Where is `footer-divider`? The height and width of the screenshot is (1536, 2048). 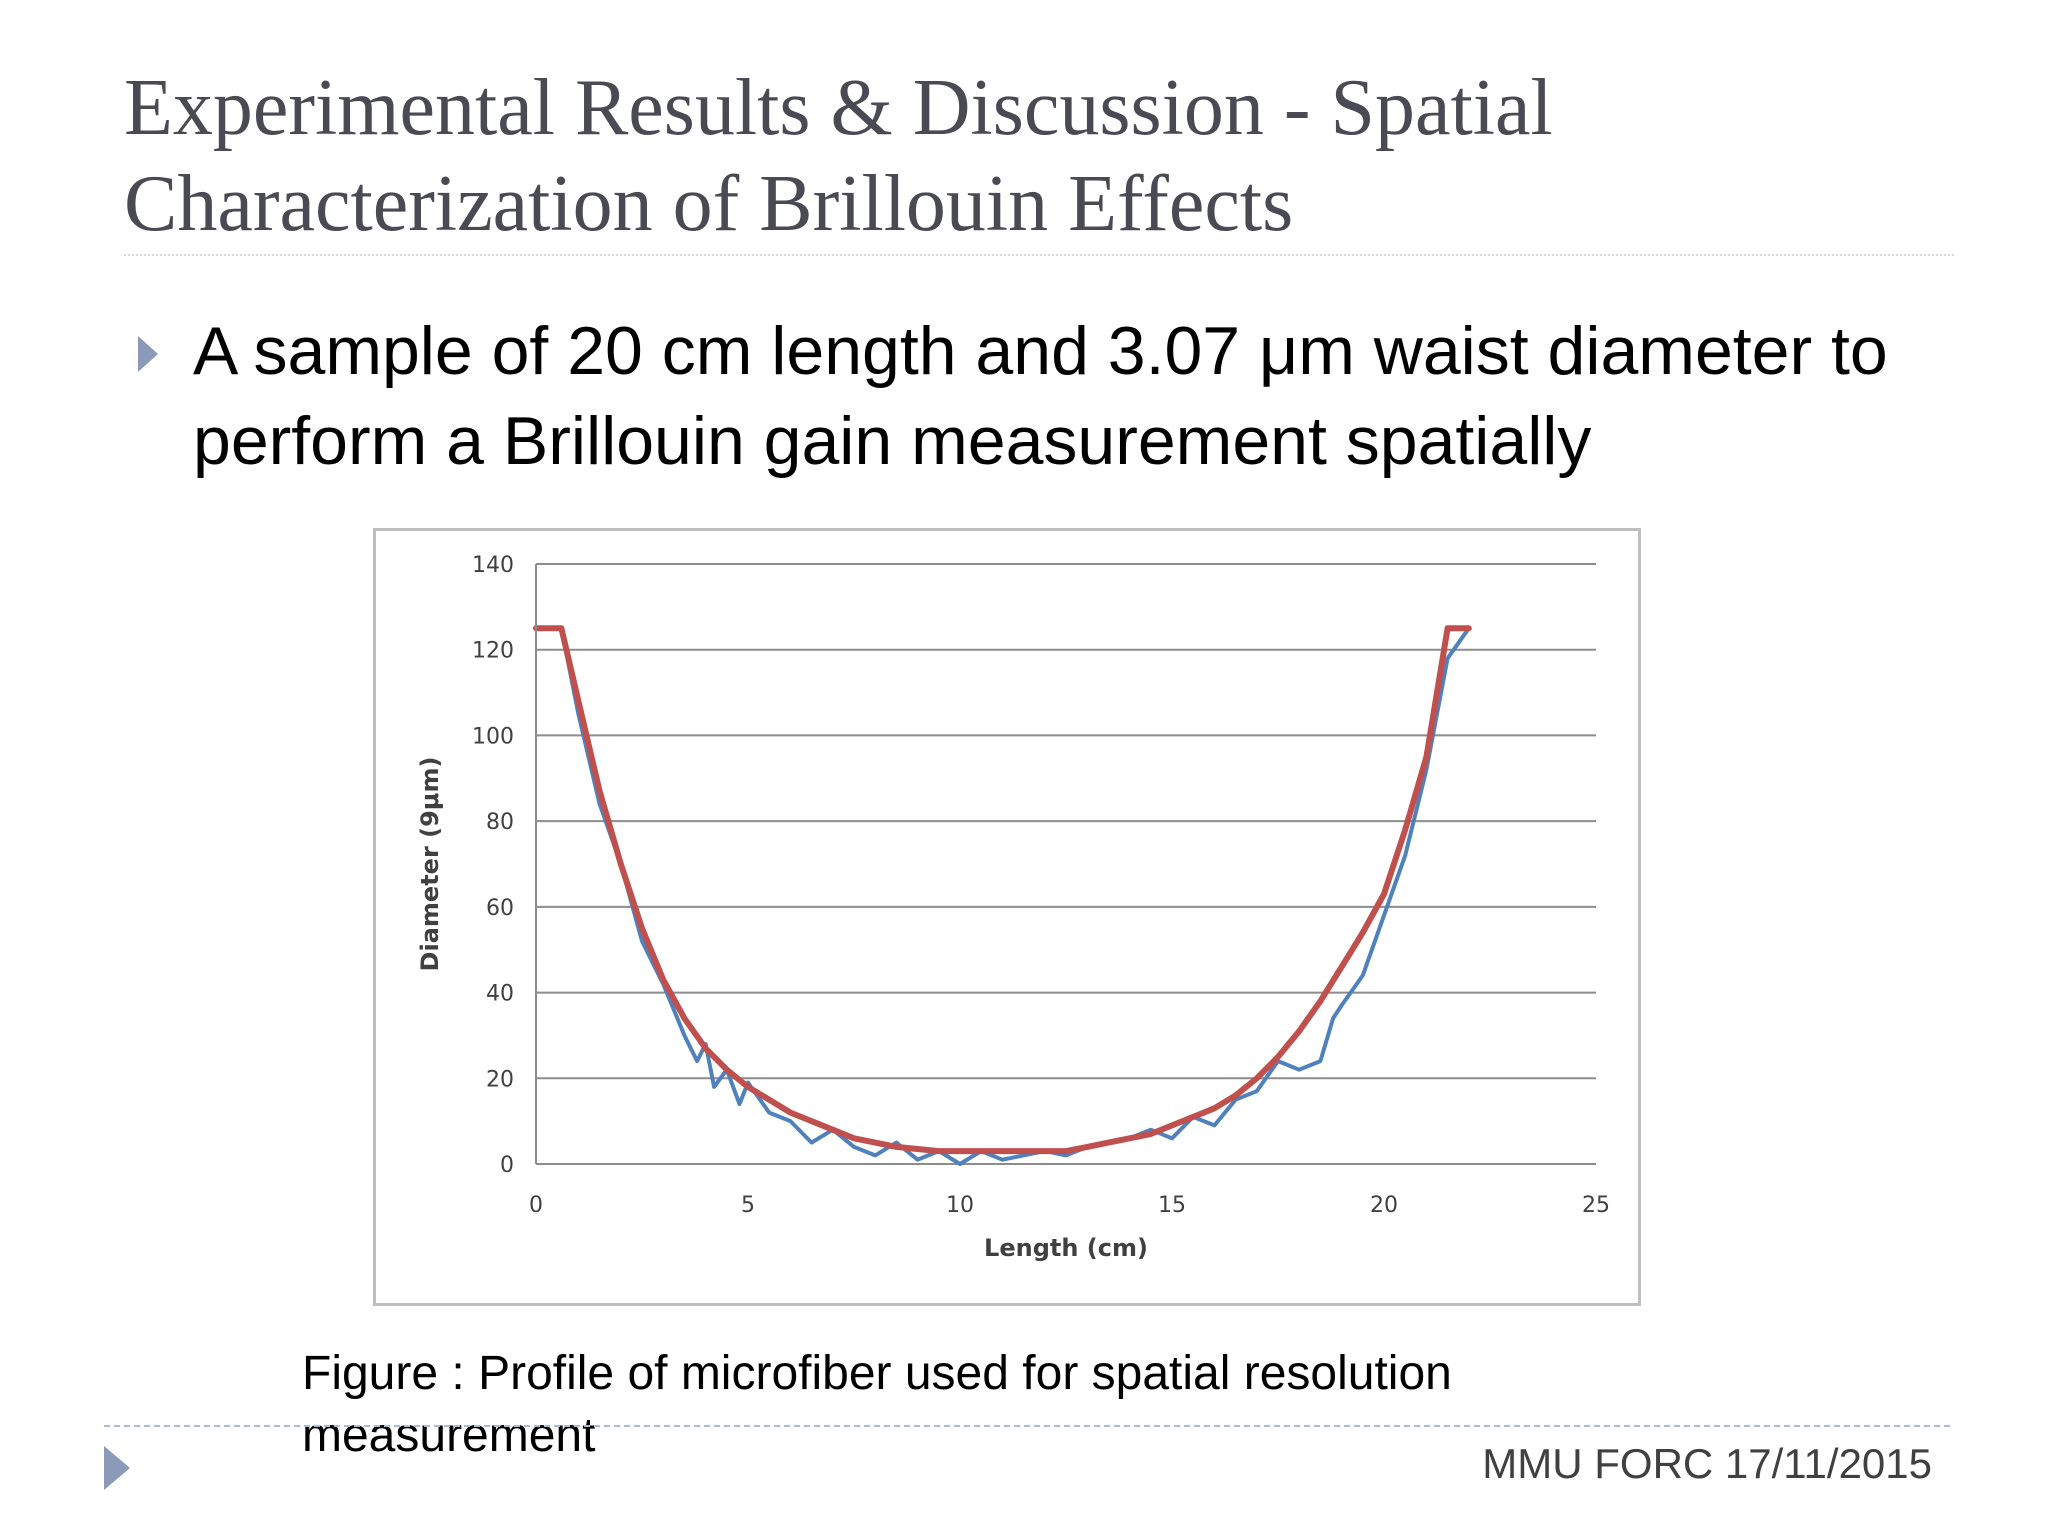
footer-divider is located at coordinates (1027, 1426).